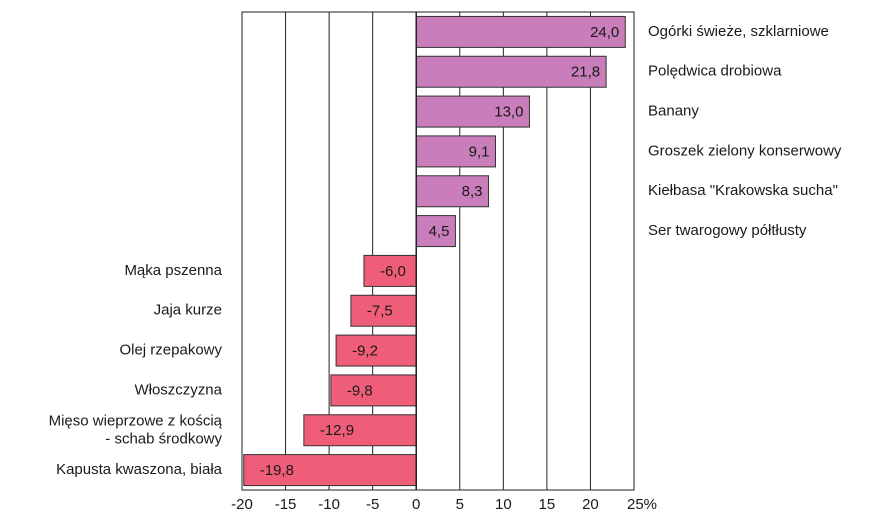  What do you see at coordinates (380, 311) in the screenshot?
I see `value-label: -7,5` at bounding box center [380, 311].